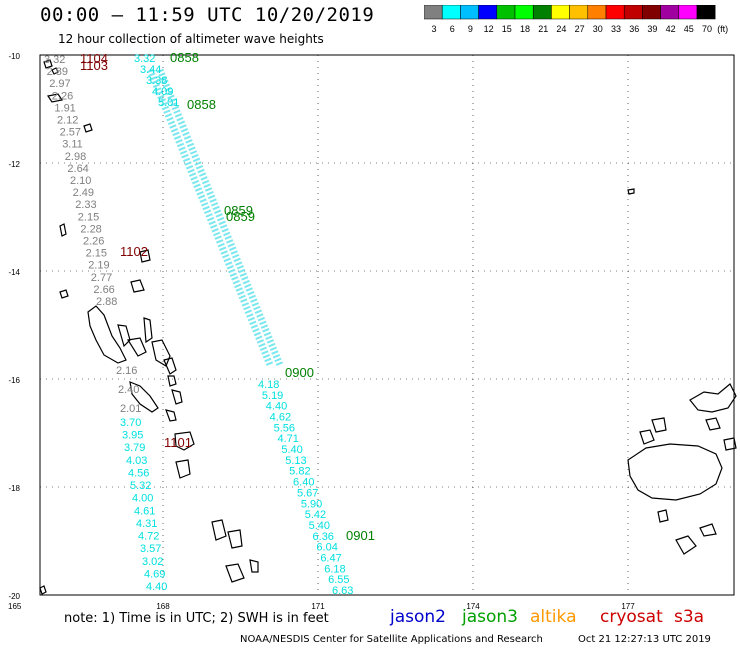  Describe the element at coordinates (722, 29) in the screenshot. I see `legend-unit: (ft)` at that location.